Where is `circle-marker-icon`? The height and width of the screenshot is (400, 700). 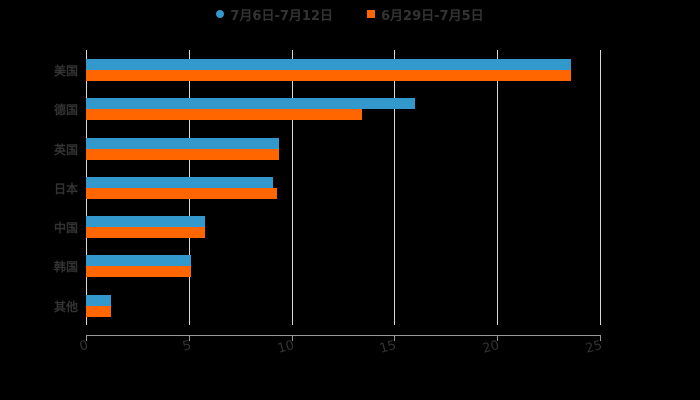
circle-marker-icon is located at coordinates (220, 14).